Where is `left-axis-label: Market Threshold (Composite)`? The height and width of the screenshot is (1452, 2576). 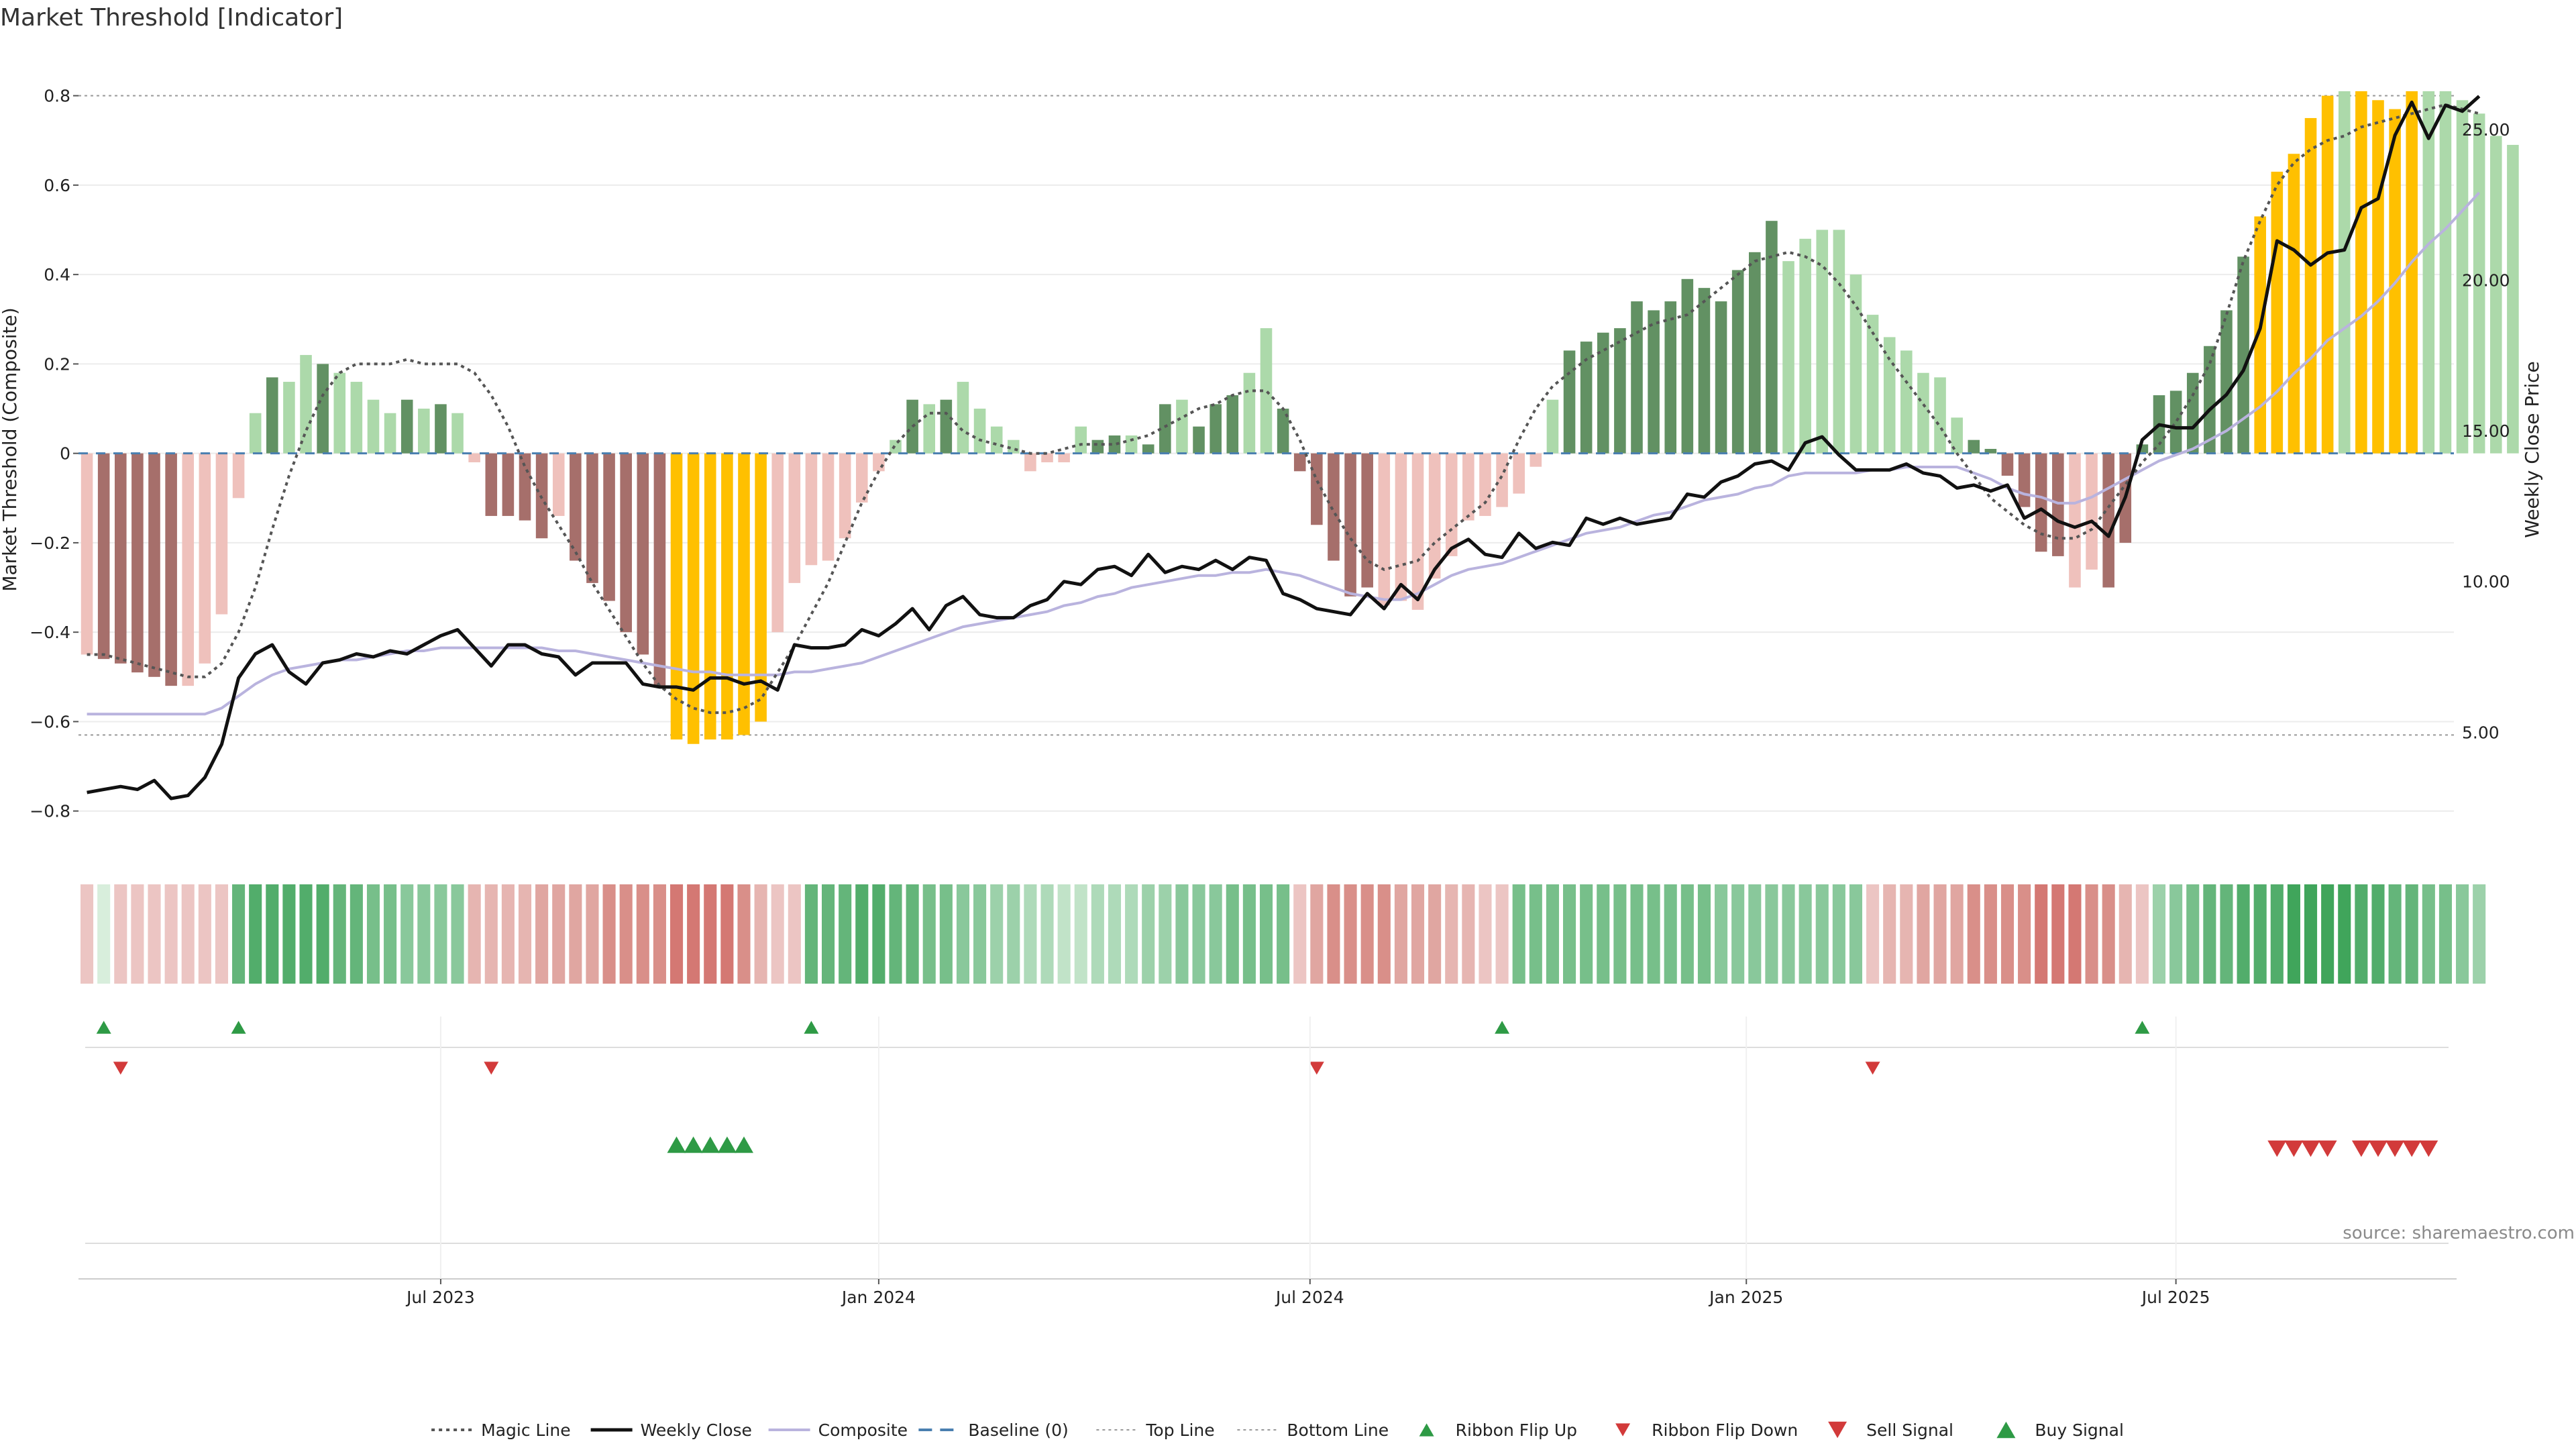 left-axis-label: Market Threshold (Composite) is located at coordinates (10, 449).